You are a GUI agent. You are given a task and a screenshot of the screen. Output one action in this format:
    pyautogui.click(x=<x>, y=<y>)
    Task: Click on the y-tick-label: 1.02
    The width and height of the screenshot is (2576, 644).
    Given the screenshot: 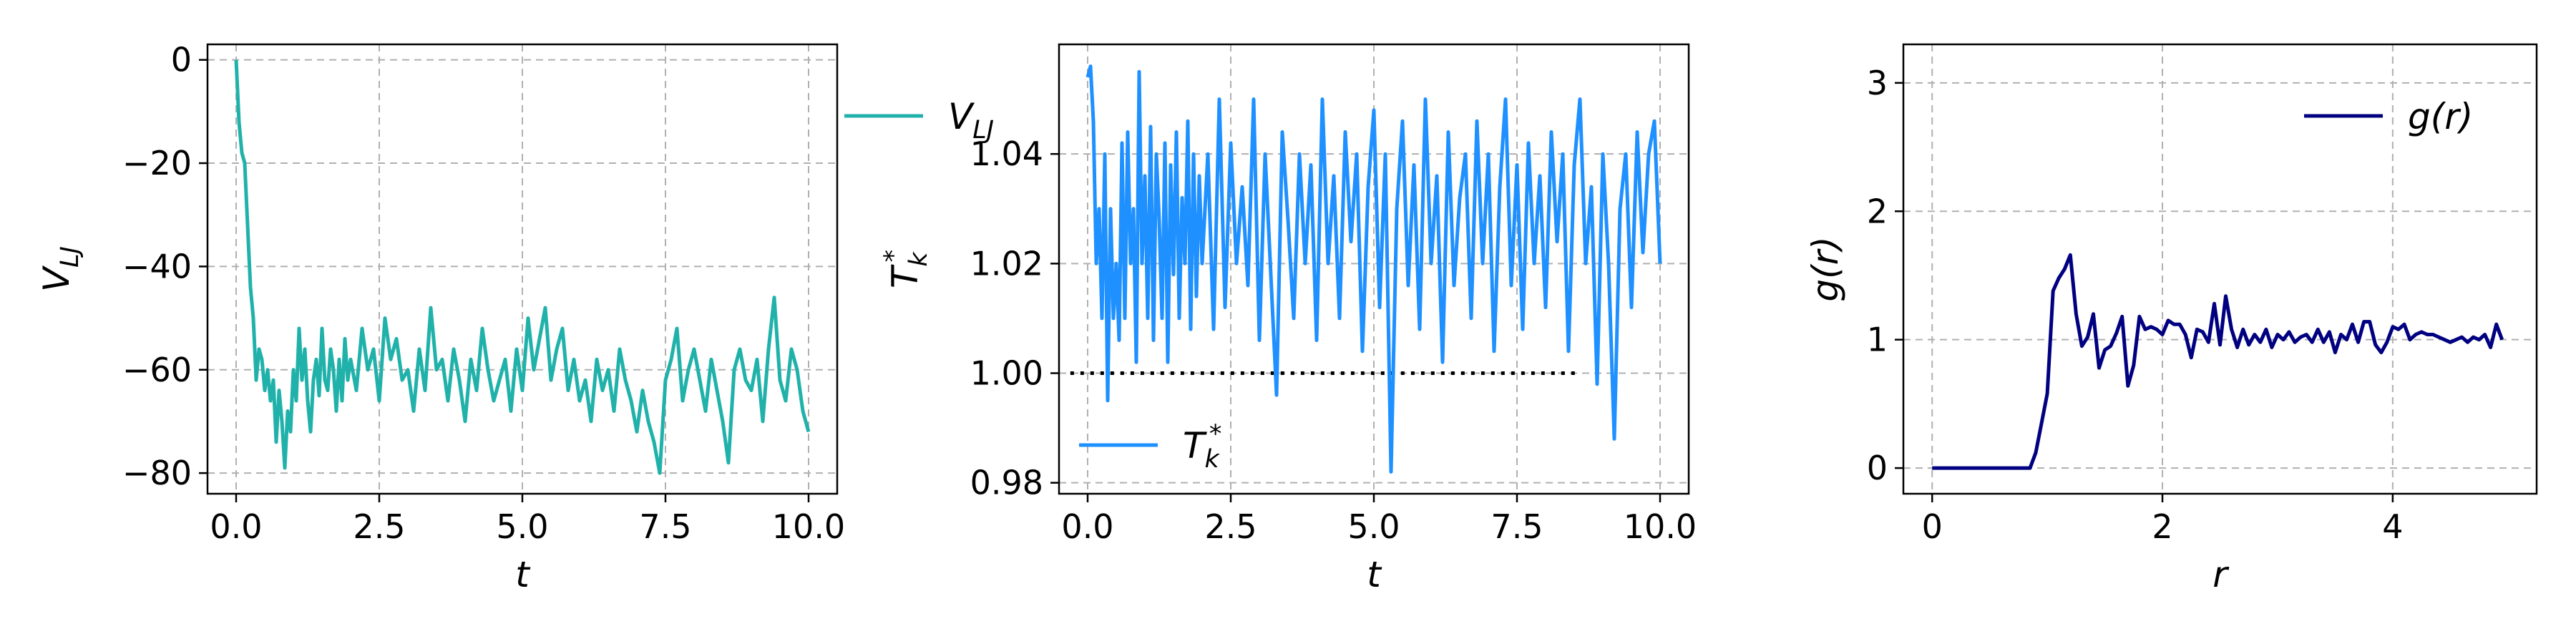 What is the action you would take?
    pyautogui.click(x=1006, y=263)
    